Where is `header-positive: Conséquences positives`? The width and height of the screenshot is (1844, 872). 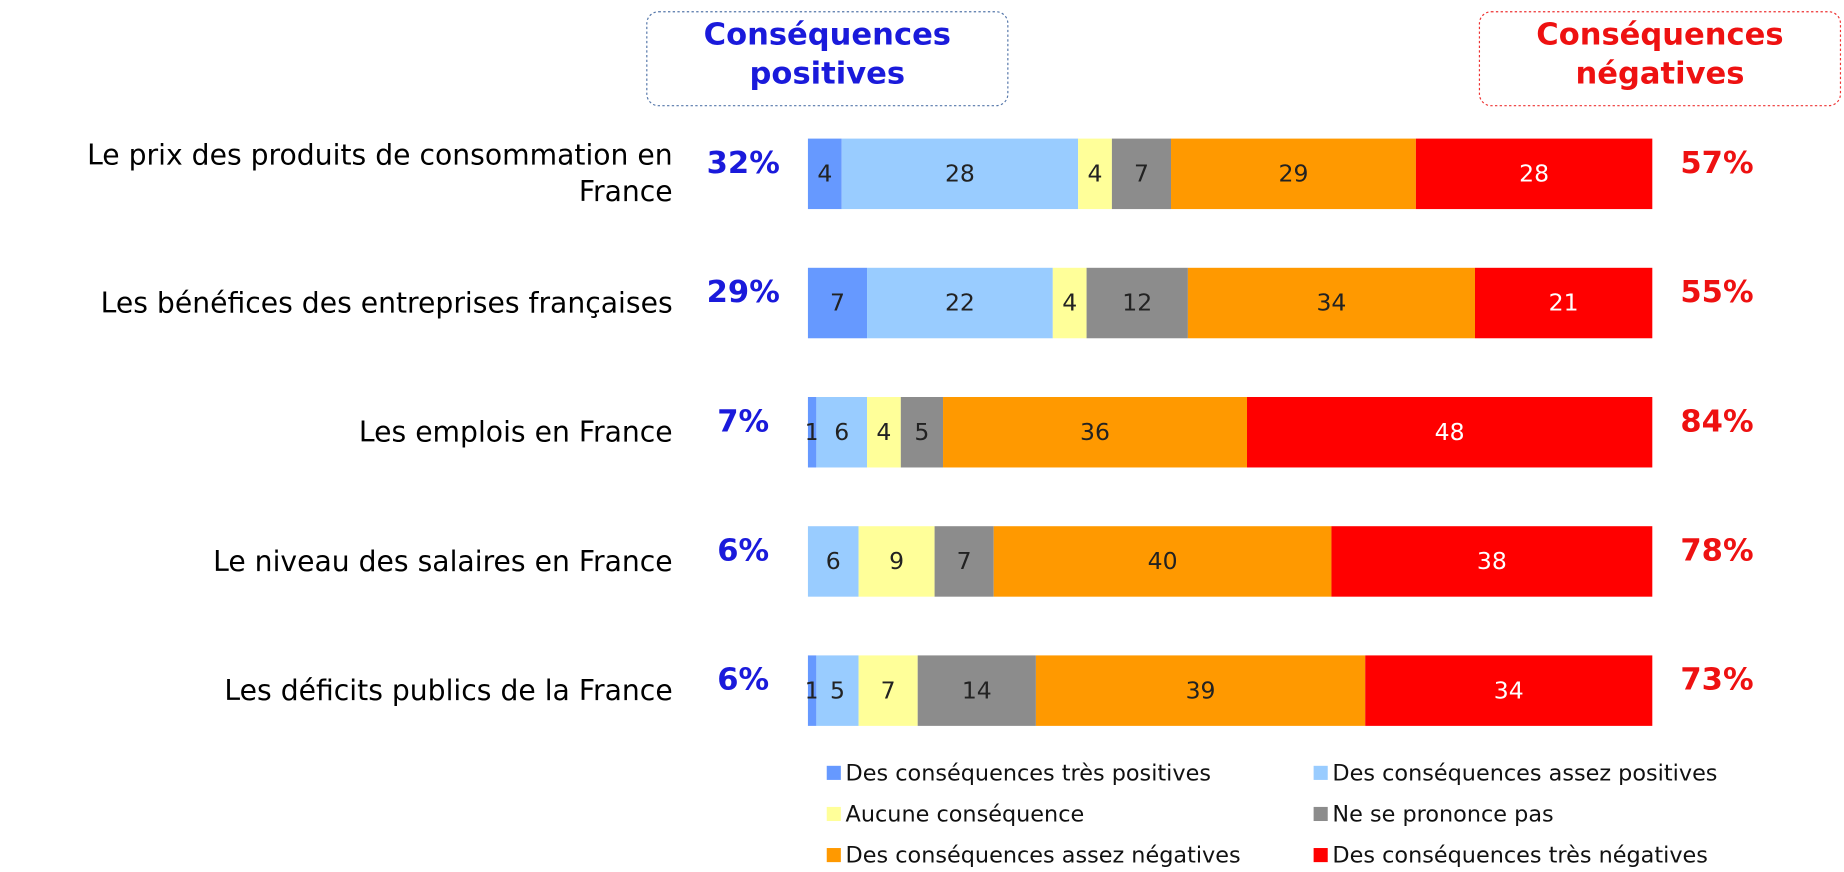 header-positive: Conséquences positives is located at coordinates (827, 54).